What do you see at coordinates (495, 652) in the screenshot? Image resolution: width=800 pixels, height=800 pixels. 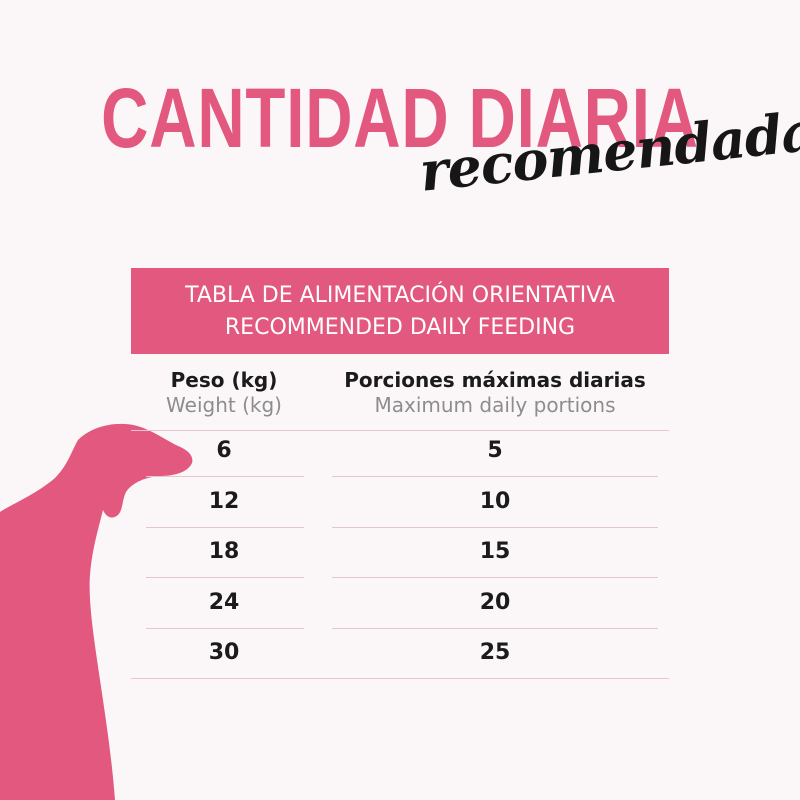 I see `portions-cell: 25` at bounding box center [495, 652].